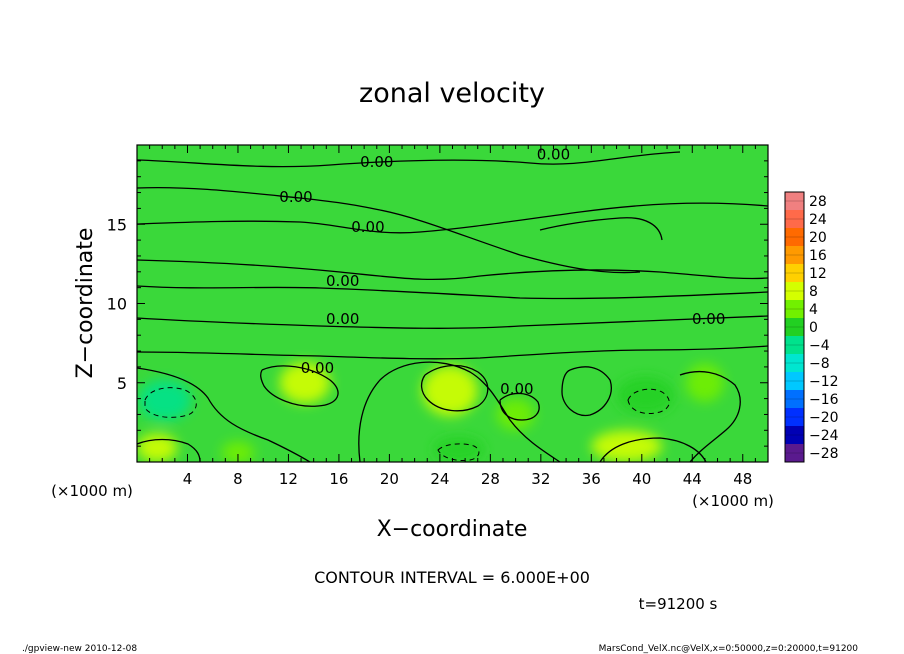 The height and width of the screenshot is (654, 904). I want to click on x-axis-label: X−coordinate, so click(452, 529).